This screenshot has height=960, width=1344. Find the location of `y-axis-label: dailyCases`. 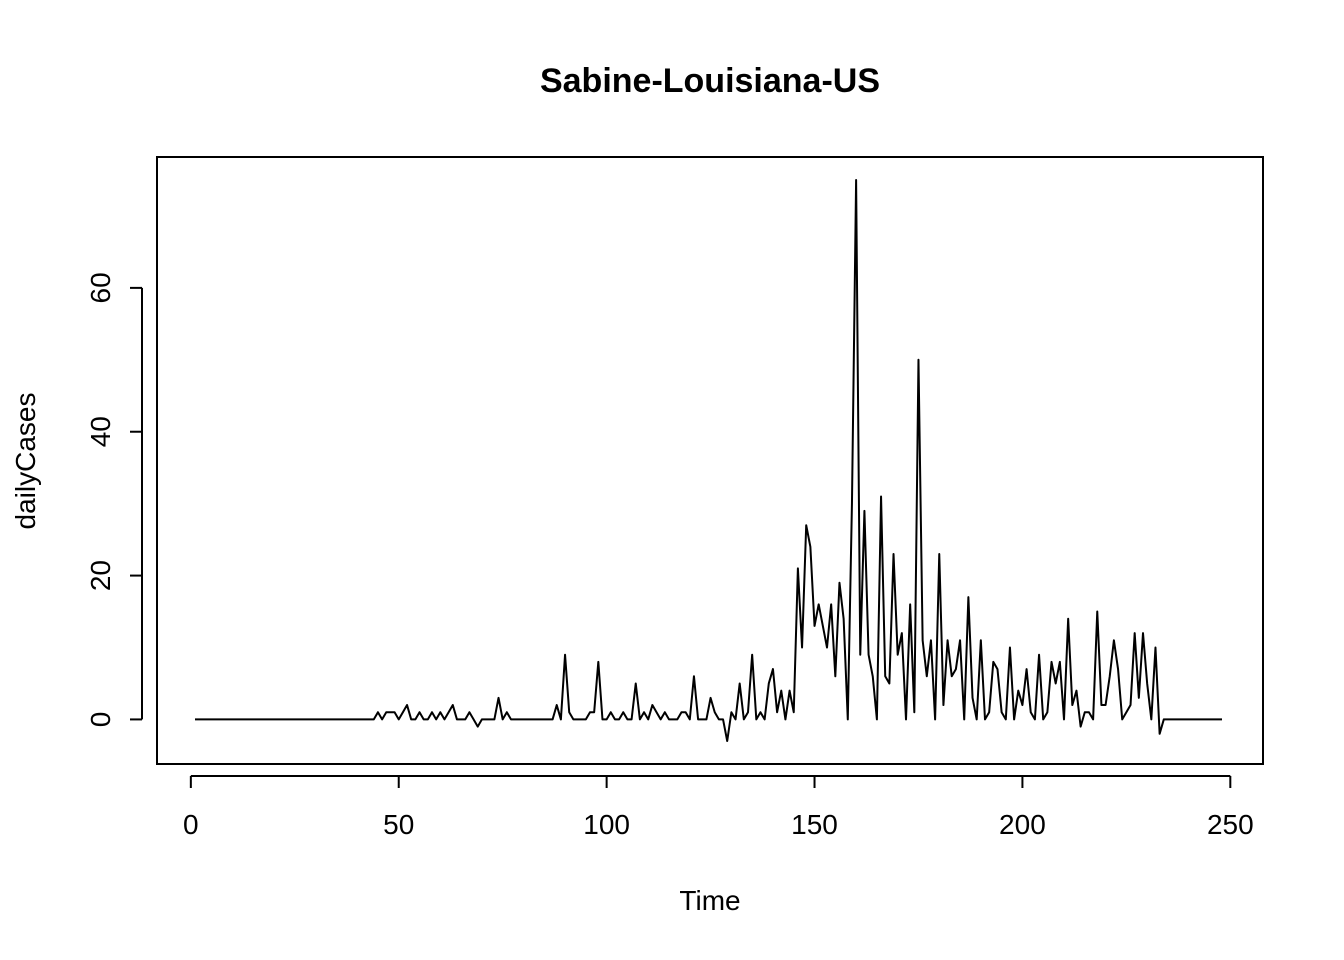

y-axis-label: dailyCases is located at coordinates (25, 461).